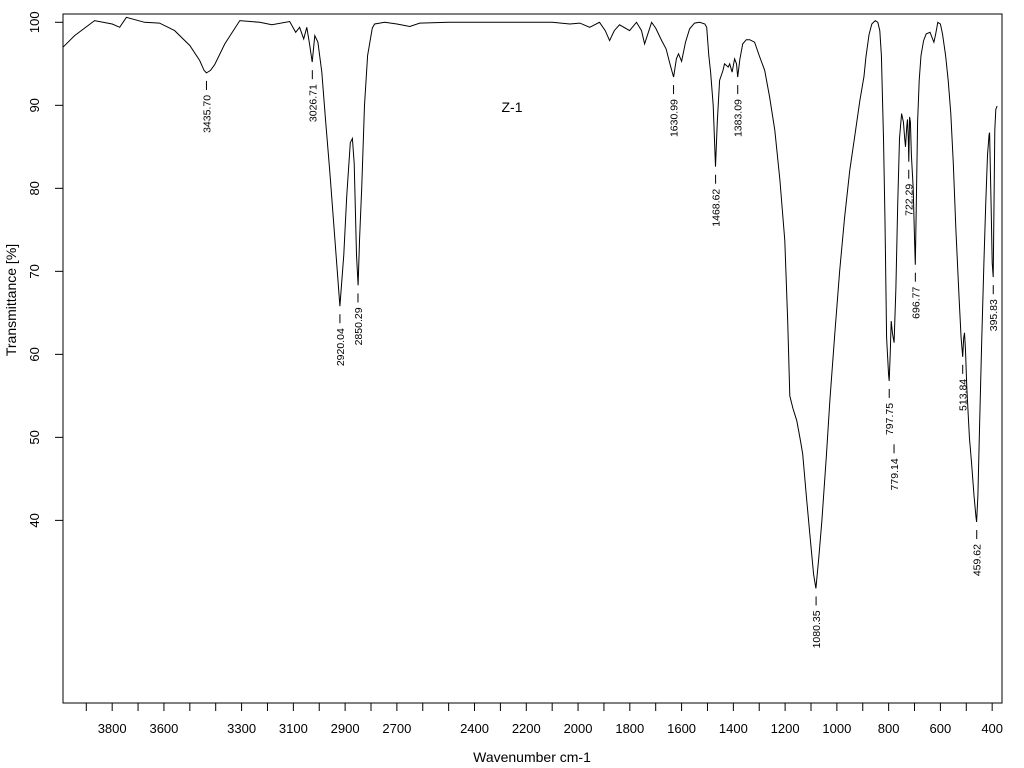 The height and width of the screenshot is (768, 1024). Describe the element at coordinates (34, 188) in the screenshot. I see `y-tick-label: 80` at that location.